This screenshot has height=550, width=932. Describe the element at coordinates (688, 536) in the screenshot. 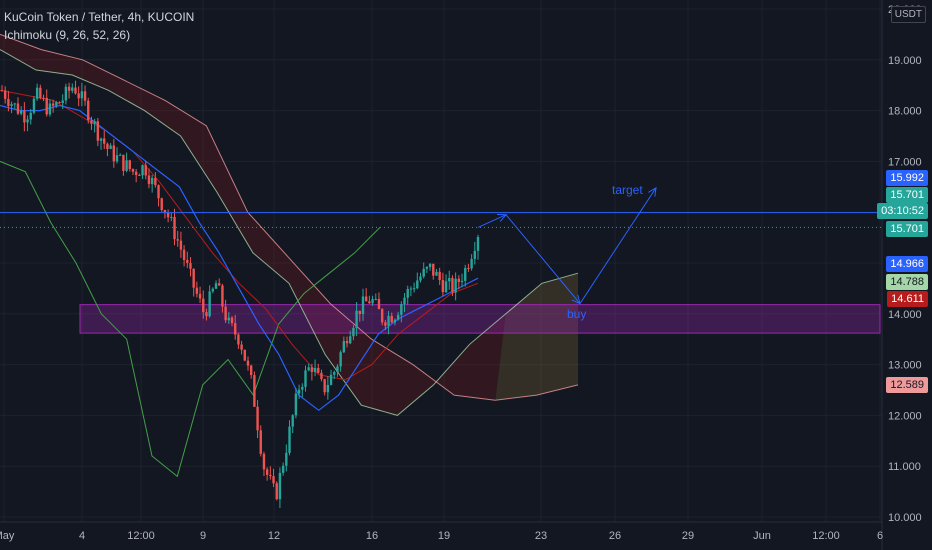

I see `time-tick-label: 29` at that location.